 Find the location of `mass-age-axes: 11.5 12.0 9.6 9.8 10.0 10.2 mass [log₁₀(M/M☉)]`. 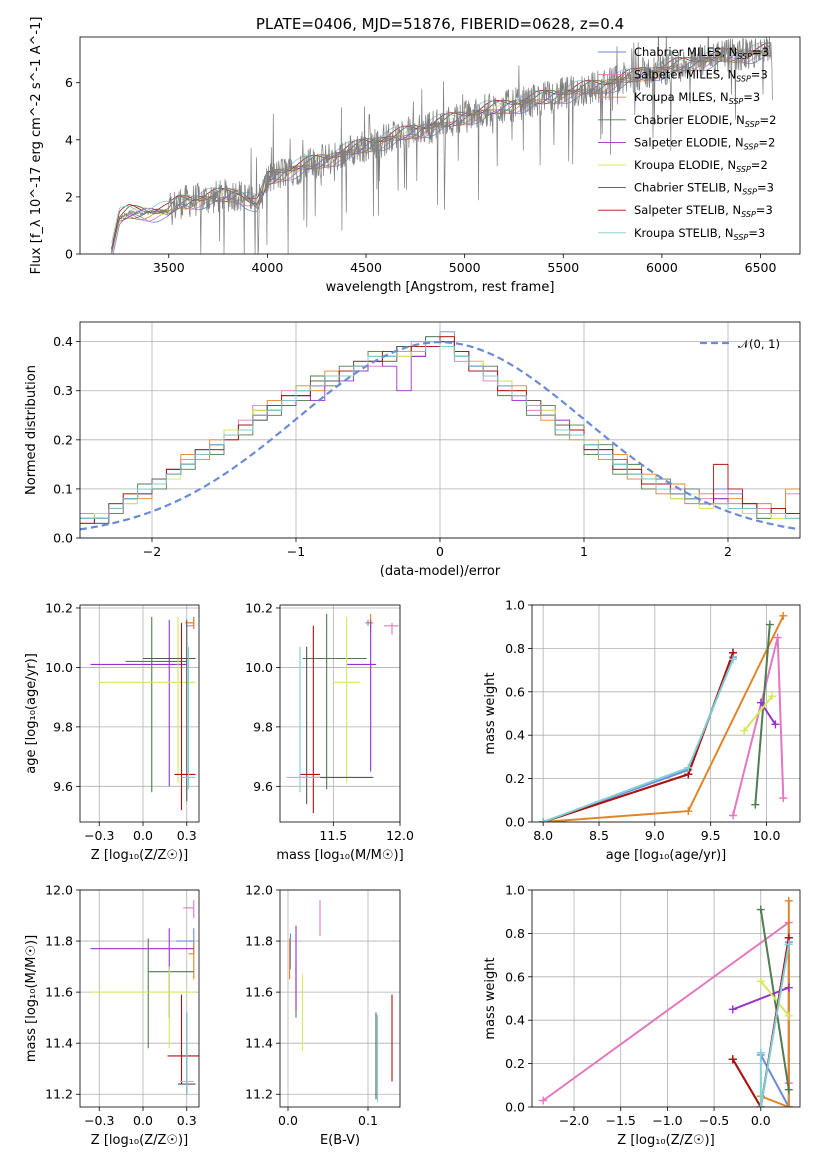

mass-age-axes: 11.5 12.0 9.6 9.8 10.0 10.2 mass [log₁₀(M/M☉)] is located at coordinates (329, 731).